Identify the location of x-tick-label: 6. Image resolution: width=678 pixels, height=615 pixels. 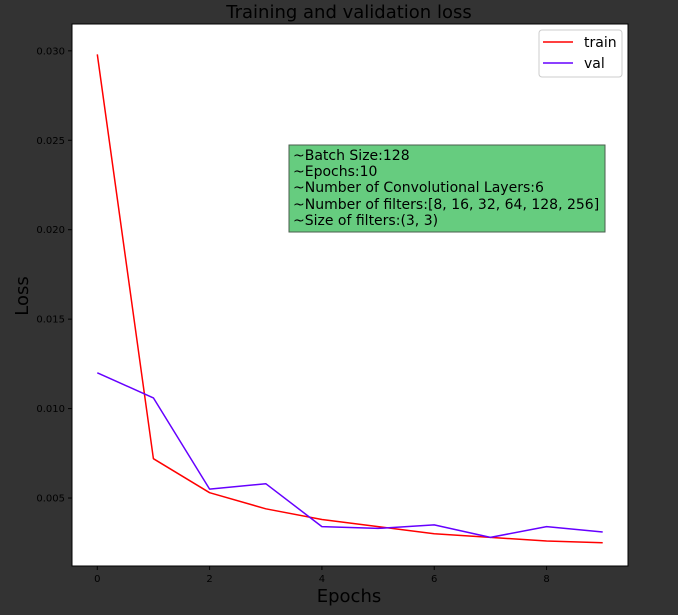
(434, 579).